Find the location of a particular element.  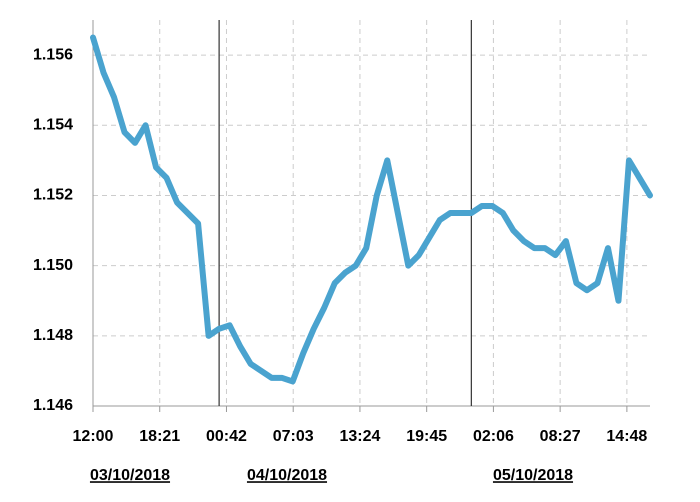

x-tick-label: 00:42 is located at coordinates (226, 436).